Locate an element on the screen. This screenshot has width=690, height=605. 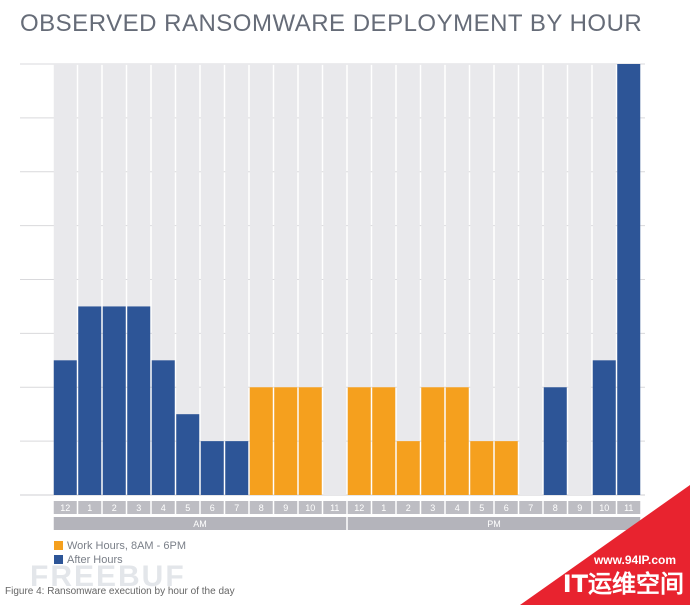
badge-text: IT运维空间 is located at coordinates (623, 584).